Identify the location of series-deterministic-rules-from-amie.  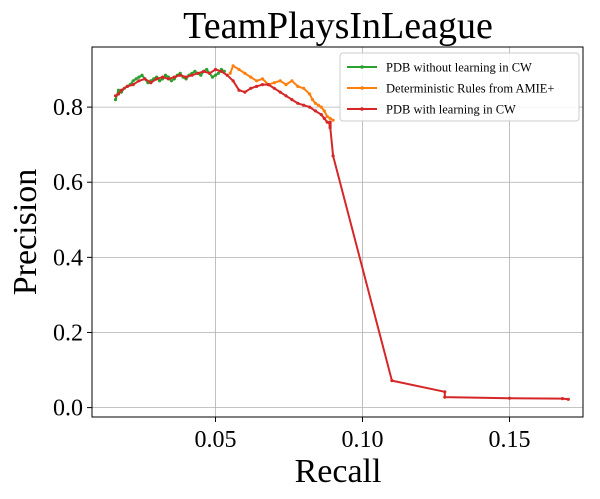
(281, 93).